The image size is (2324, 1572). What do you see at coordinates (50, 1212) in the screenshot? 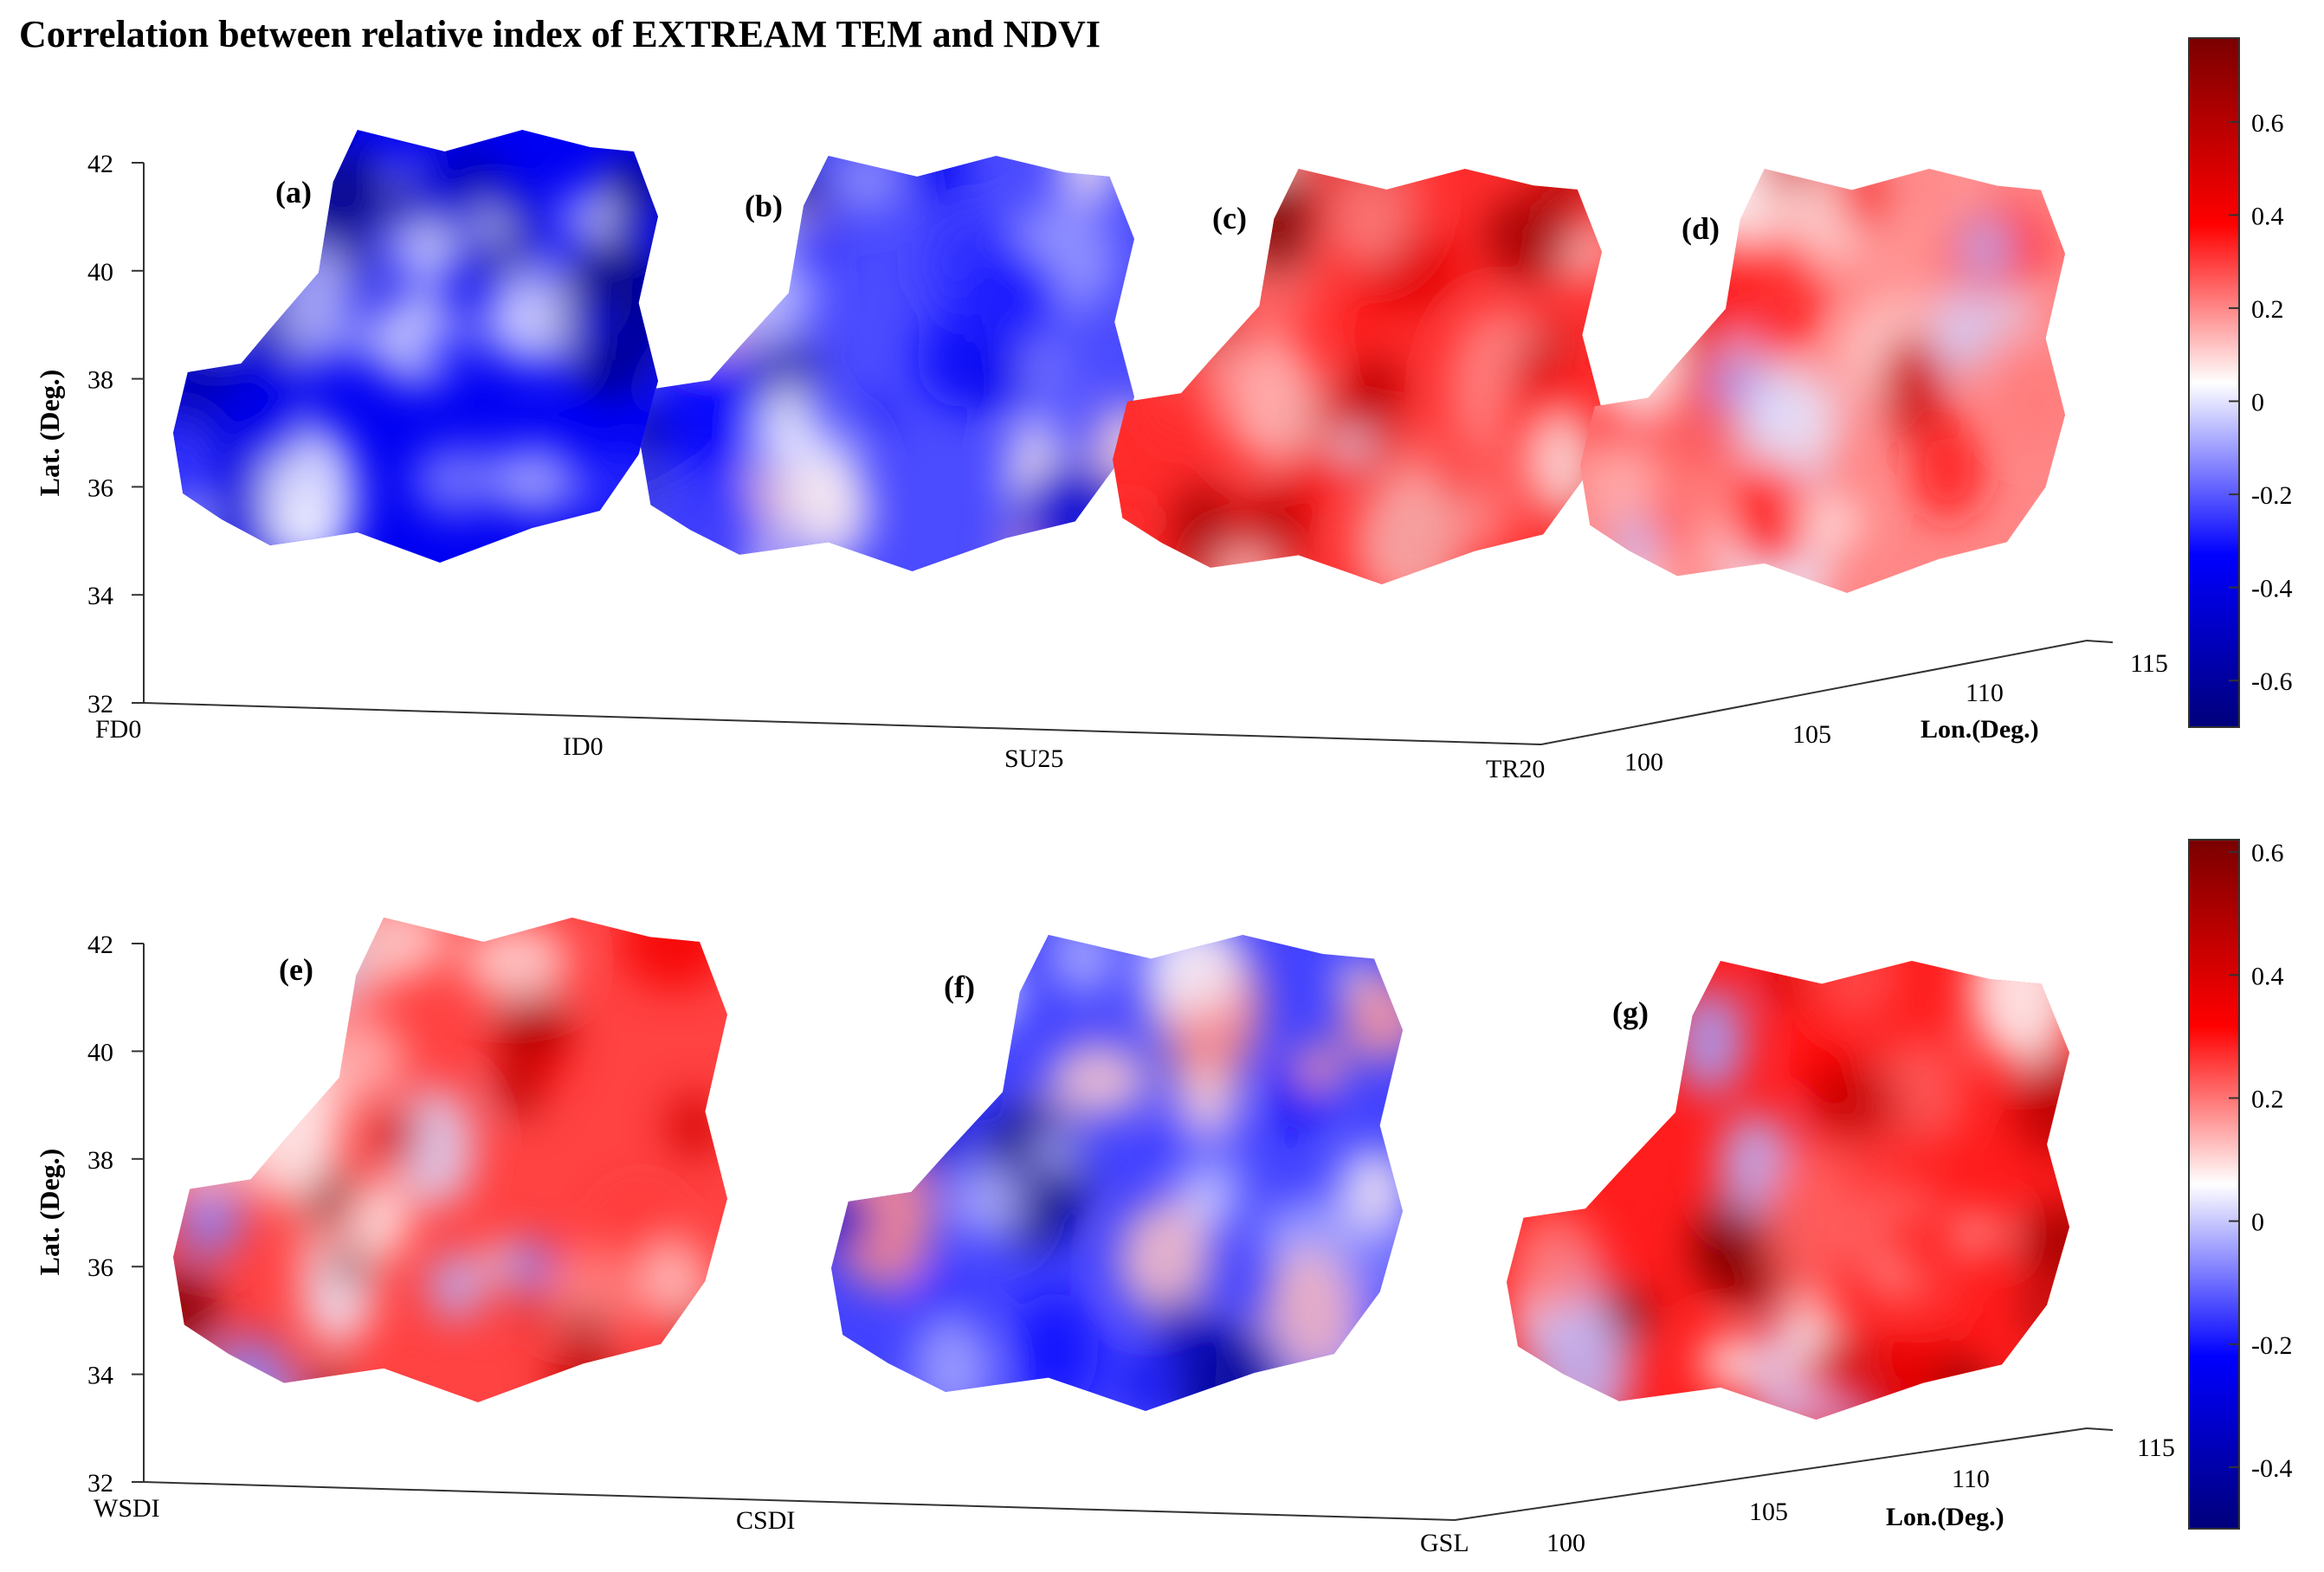
I see `lat-axis-label: Lat. (Deg.)` at bounding box center [50, 1212].